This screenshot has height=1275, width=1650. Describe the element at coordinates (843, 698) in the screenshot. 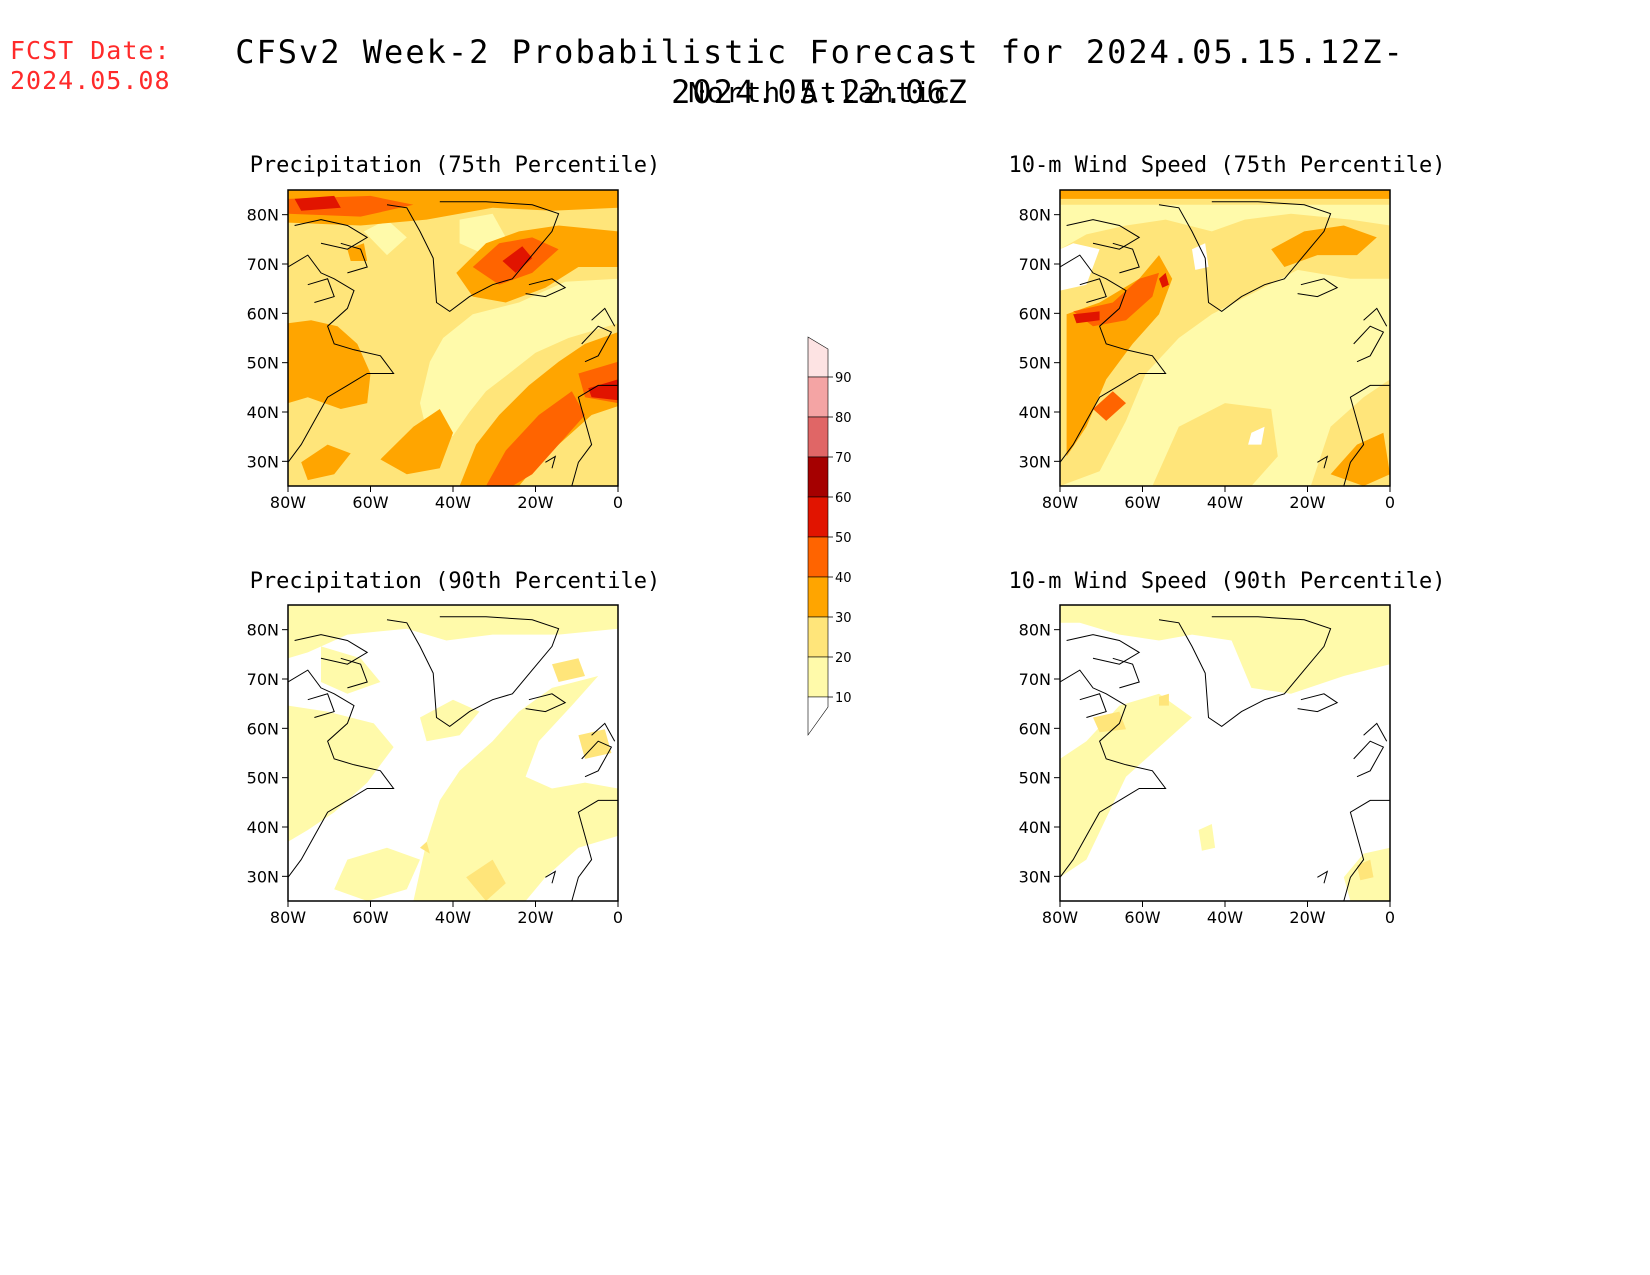

I see `colorbar-label: 10` at that location.